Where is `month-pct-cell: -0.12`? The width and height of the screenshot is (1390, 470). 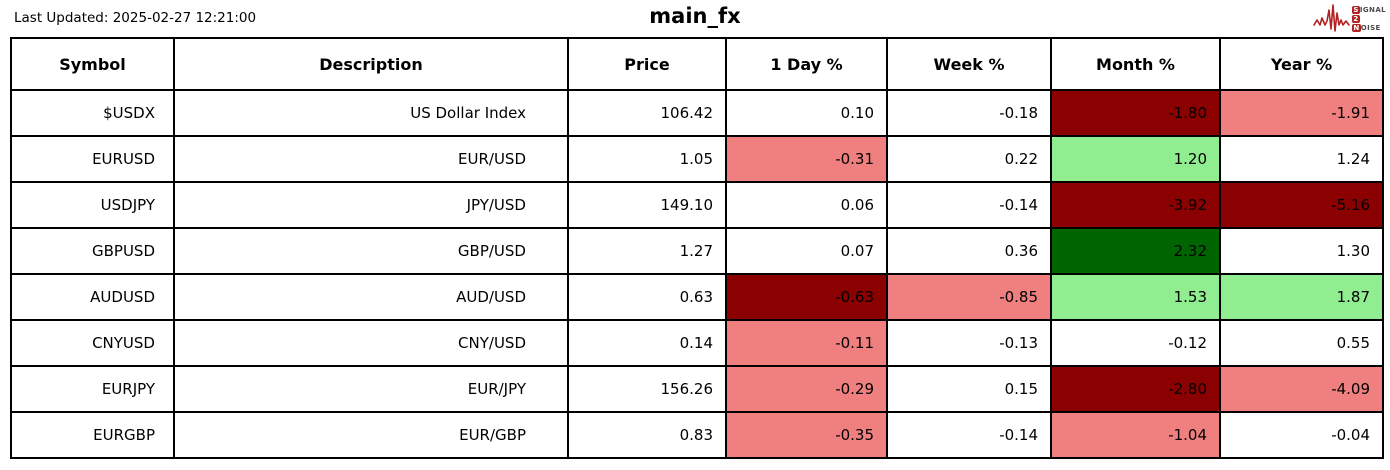
month-pct-cell: -0.12 is located at coordinates (1135, 343).